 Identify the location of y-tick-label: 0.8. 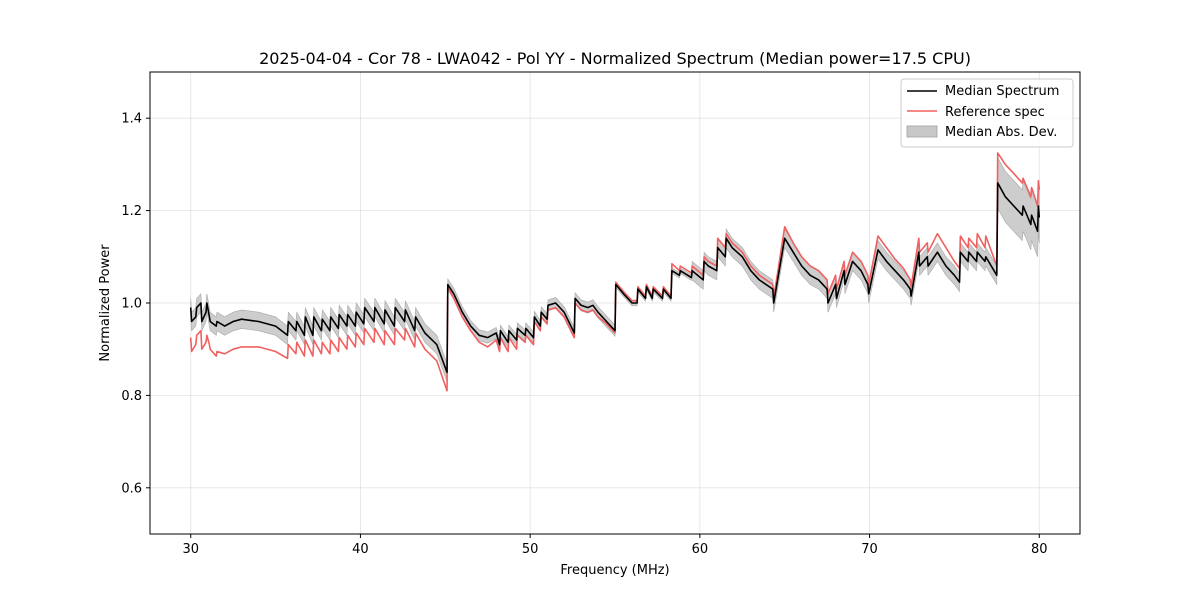
(131, 396).